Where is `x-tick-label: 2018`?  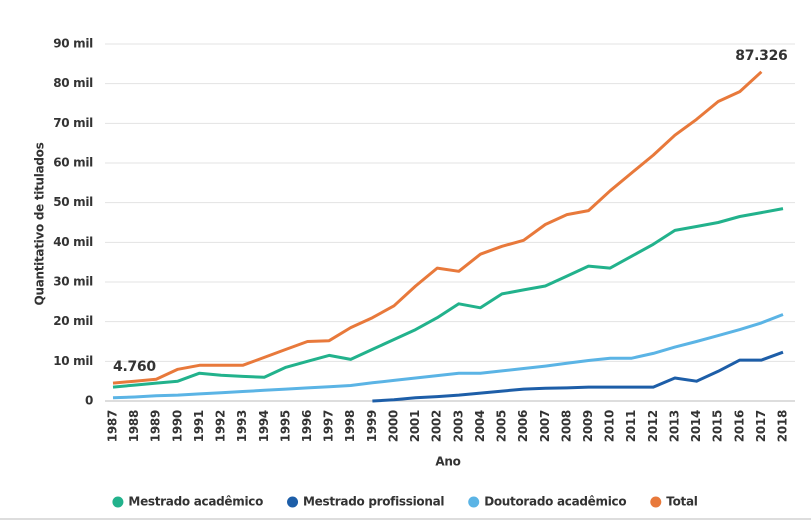 x-tick-label: 2018 is located at coordinates (783, 426).